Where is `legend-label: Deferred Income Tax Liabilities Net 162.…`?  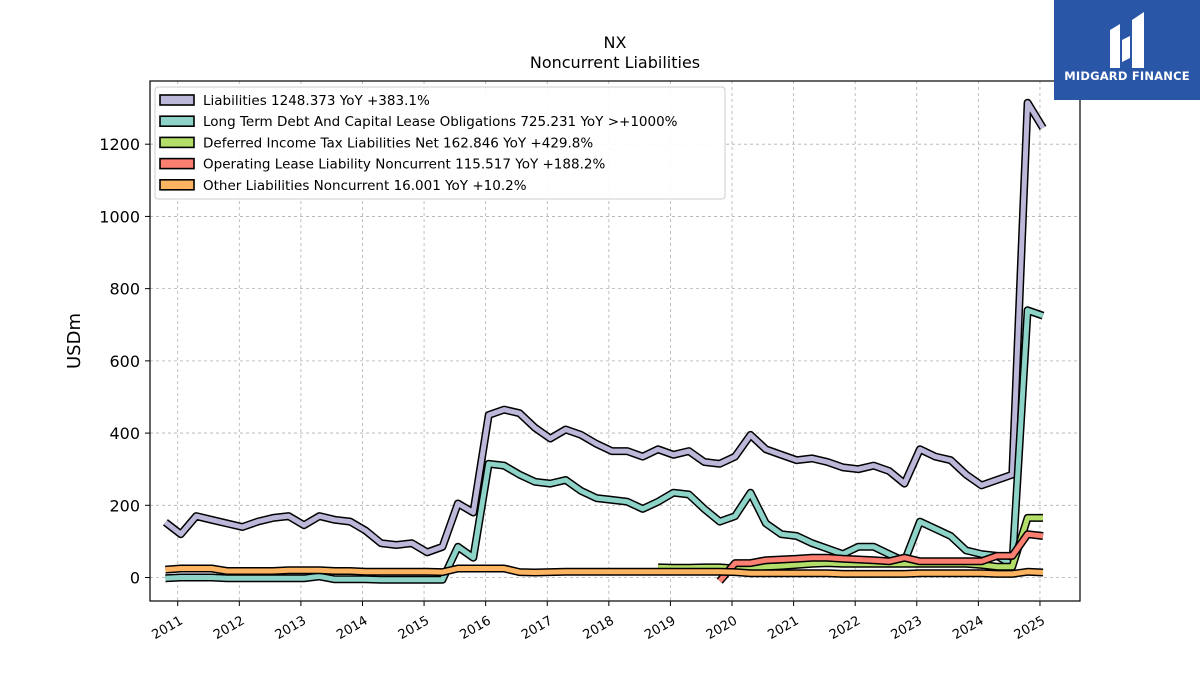 legend-label: Deferred Income Tax Liabilities Net 162.… is located at coordinates (398, 143).